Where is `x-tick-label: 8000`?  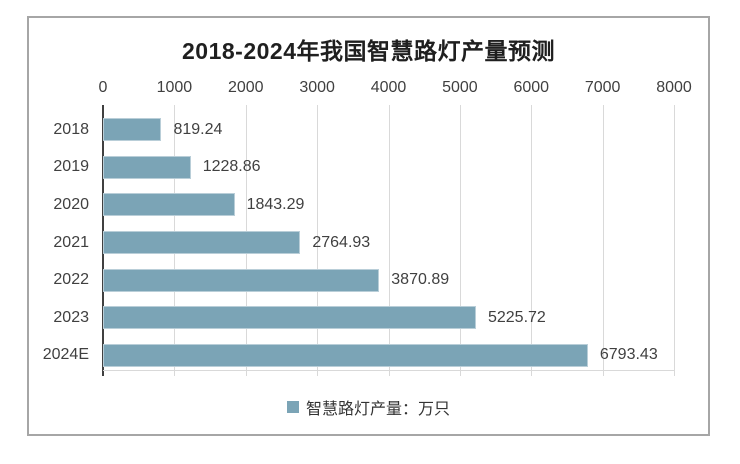
x-tick-label: 8000 is located at coordinates (674, 87).